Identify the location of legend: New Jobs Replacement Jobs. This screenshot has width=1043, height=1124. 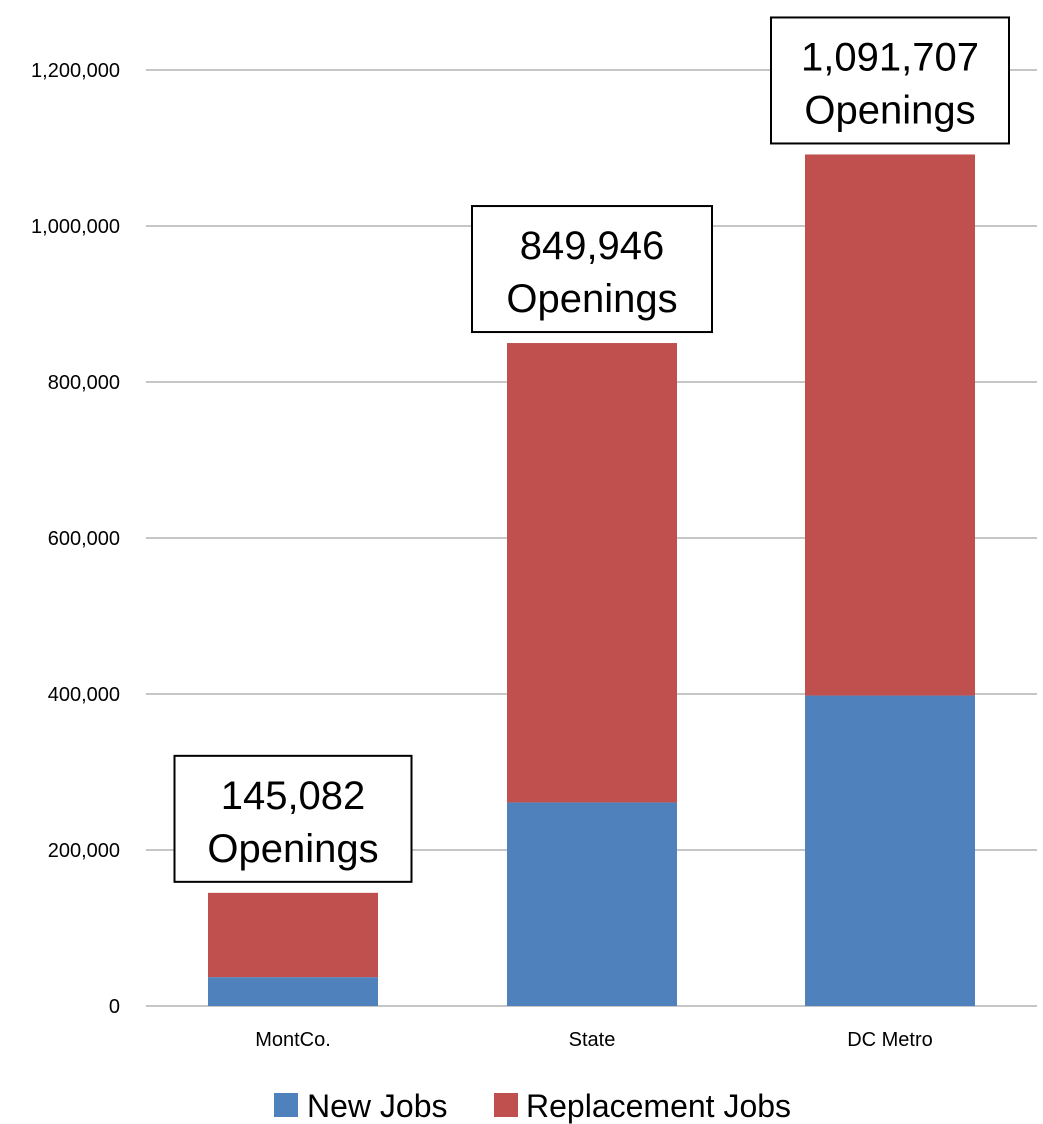
(532, 1106).